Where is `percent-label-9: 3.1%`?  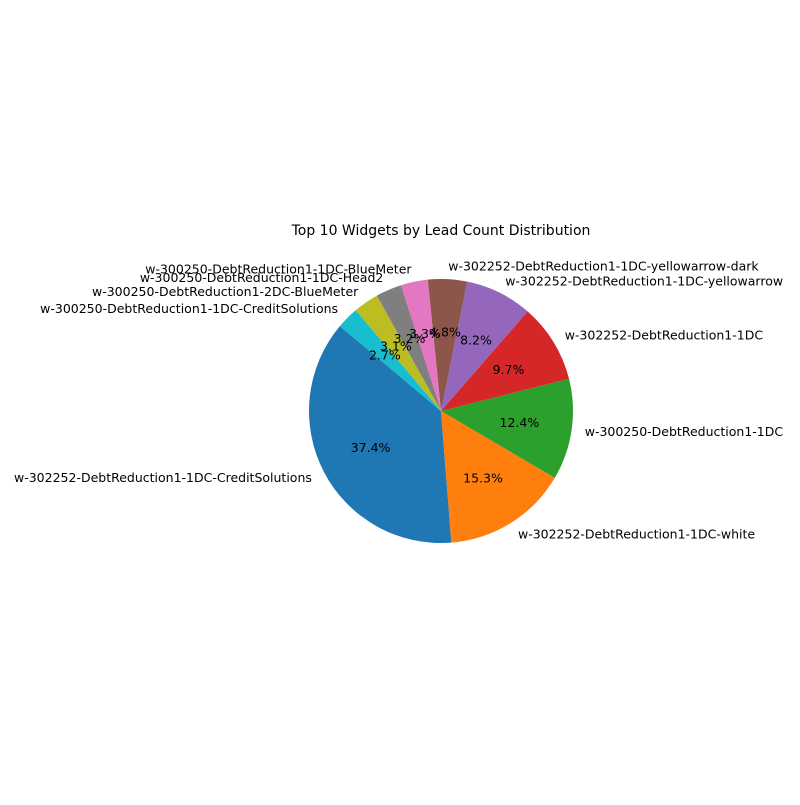
percent-label-9: 3.1% is located at coordinates (396, 345).